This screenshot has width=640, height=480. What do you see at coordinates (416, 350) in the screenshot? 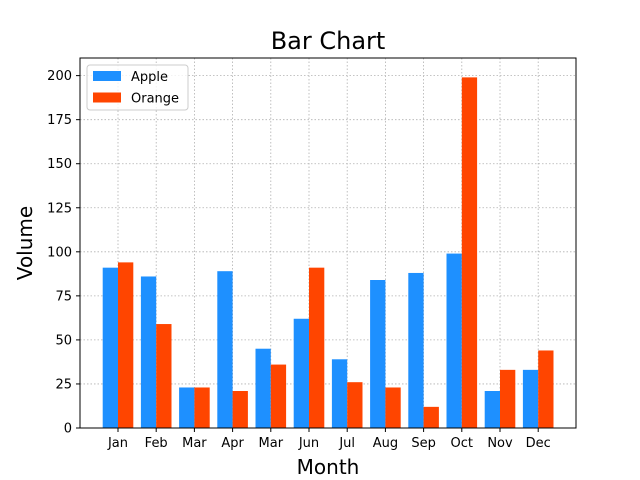
I see `bar-apple-sep` at bounding box center [416, 350].